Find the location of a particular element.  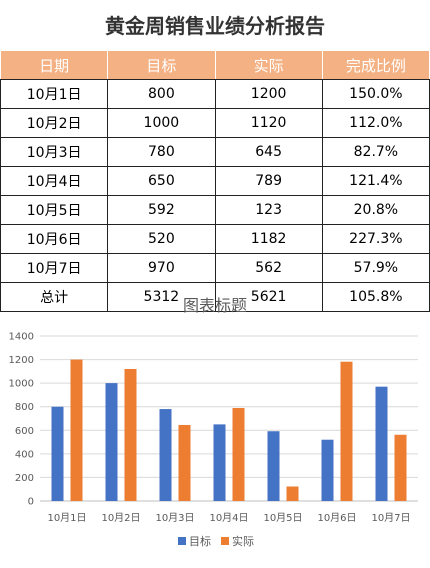

y-tick-label: 200 is located at coordinates (24, 478).